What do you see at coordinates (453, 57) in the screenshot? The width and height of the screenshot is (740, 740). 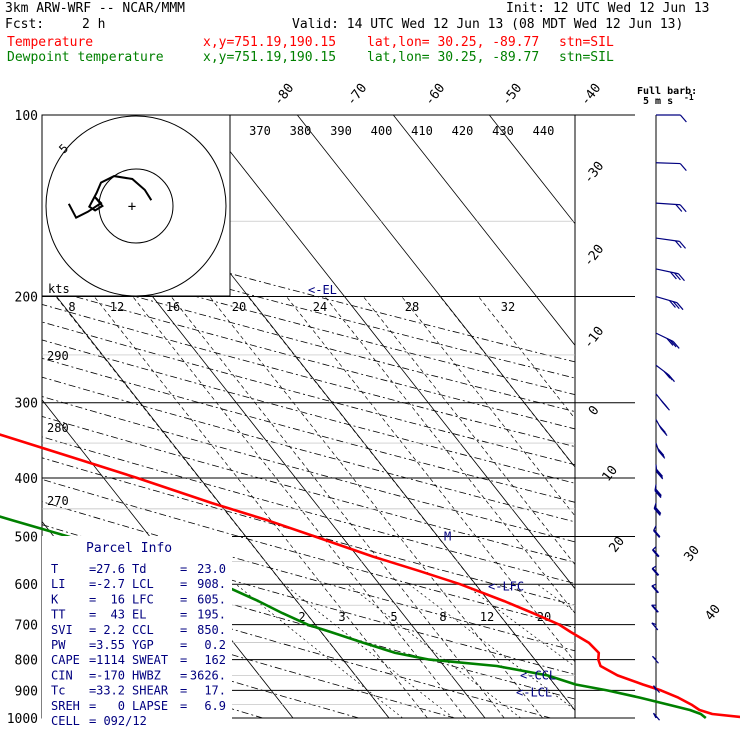 I see `legend-dewpoint-latlon: lat,lon= 30.25, -89.77` at bounding box center [453, 57].